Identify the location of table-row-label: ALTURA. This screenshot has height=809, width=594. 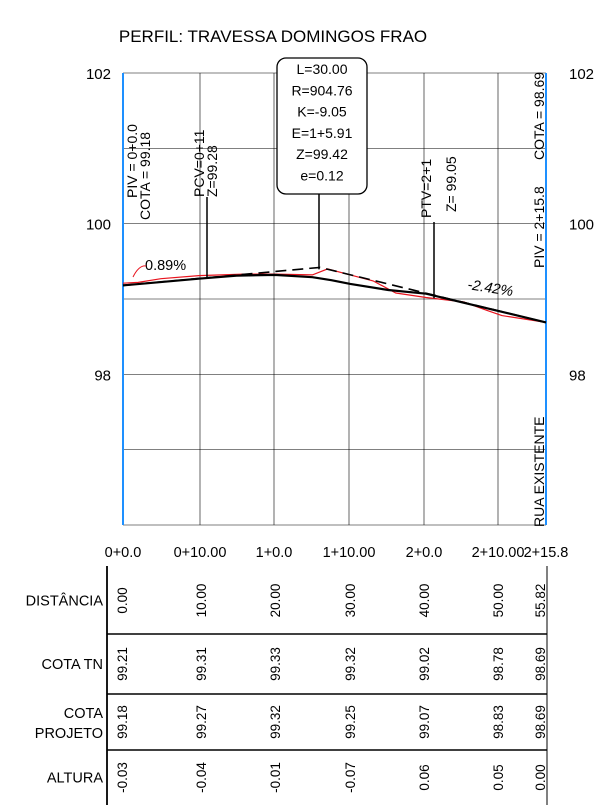
(75, 779).